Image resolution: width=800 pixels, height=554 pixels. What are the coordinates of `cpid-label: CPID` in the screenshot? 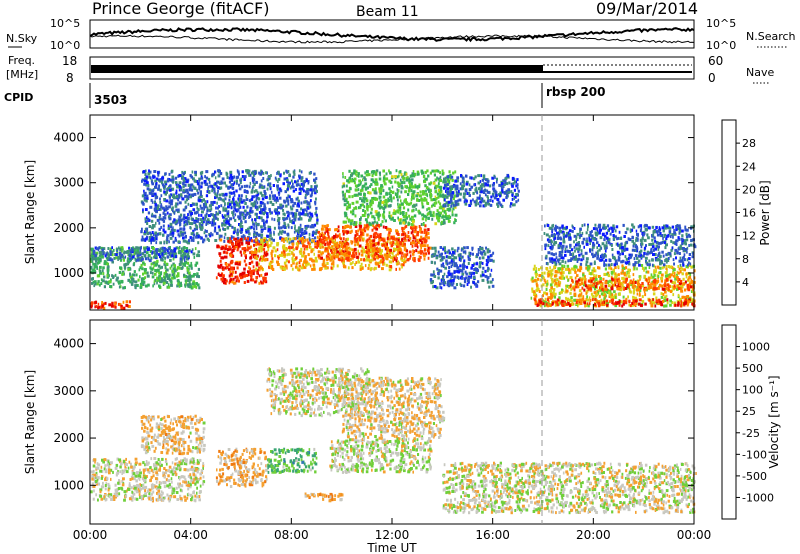 It's located at (18, 97).